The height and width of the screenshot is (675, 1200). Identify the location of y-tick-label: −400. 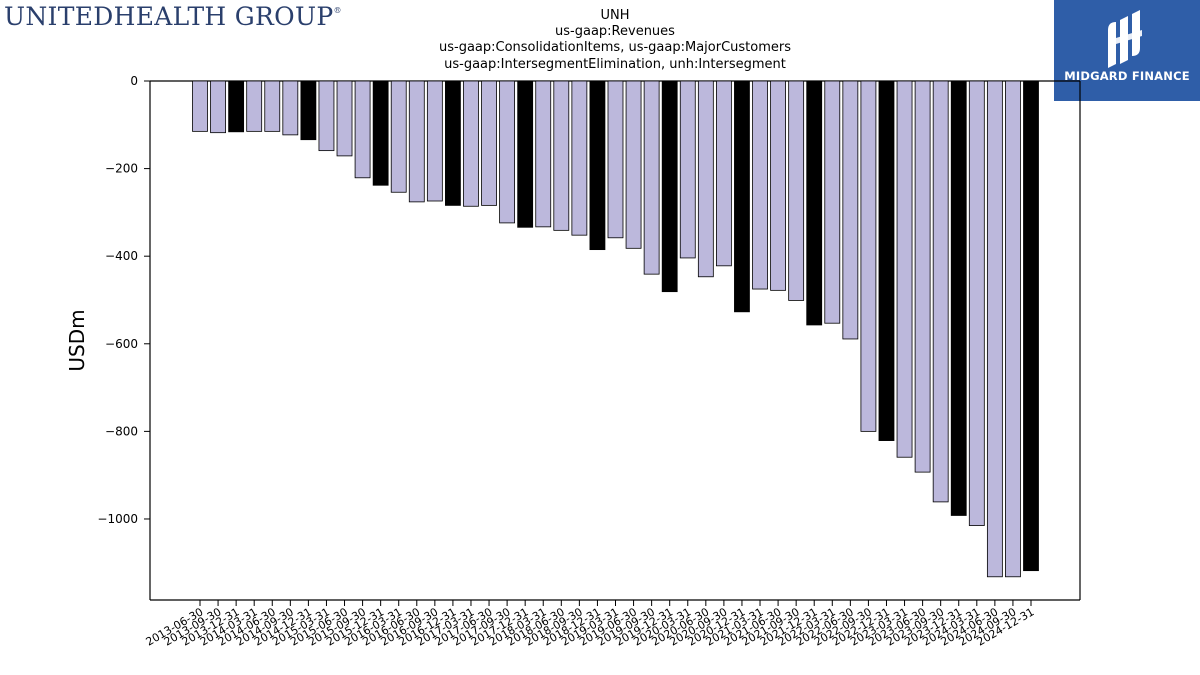
(121, 256).